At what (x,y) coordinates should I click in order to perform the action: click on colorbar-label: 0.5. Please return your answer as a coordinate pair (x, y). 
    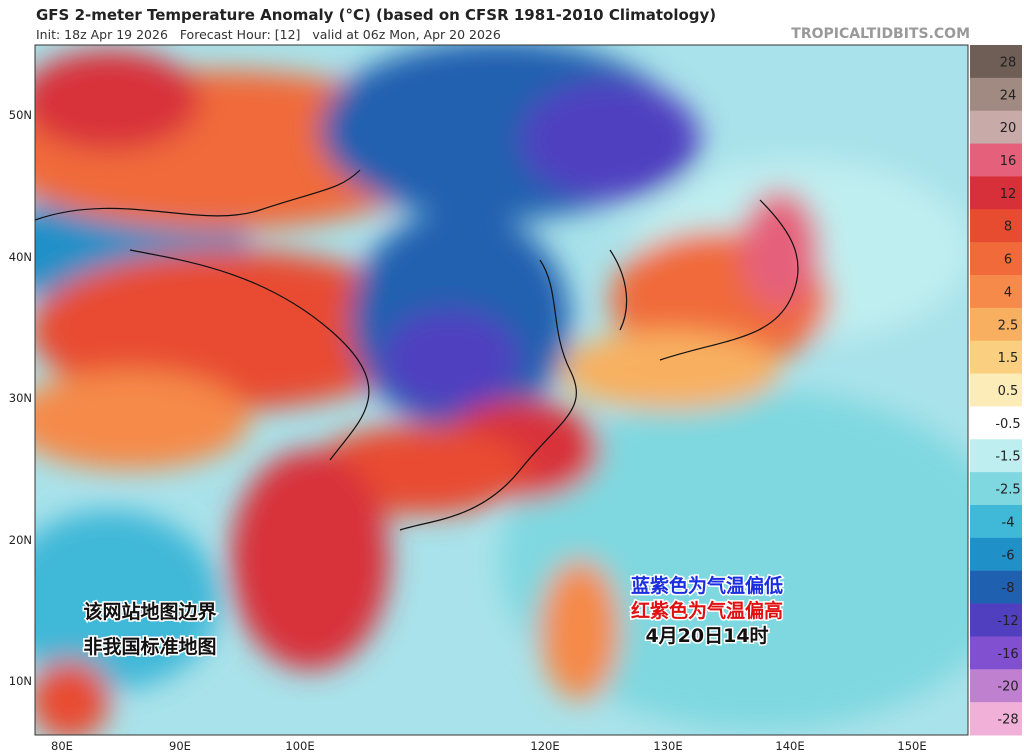
    Looking at the image, I should click on (1008, 391).